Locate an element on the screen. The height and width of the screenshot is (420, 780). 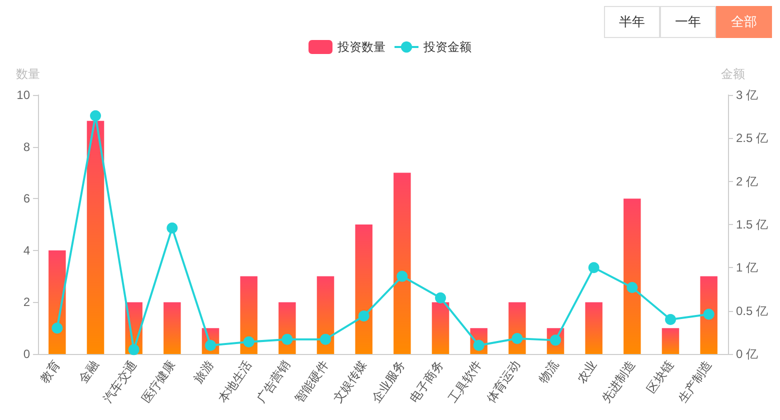
x-tick-label: 金融 is located at coordinates (89, 372).